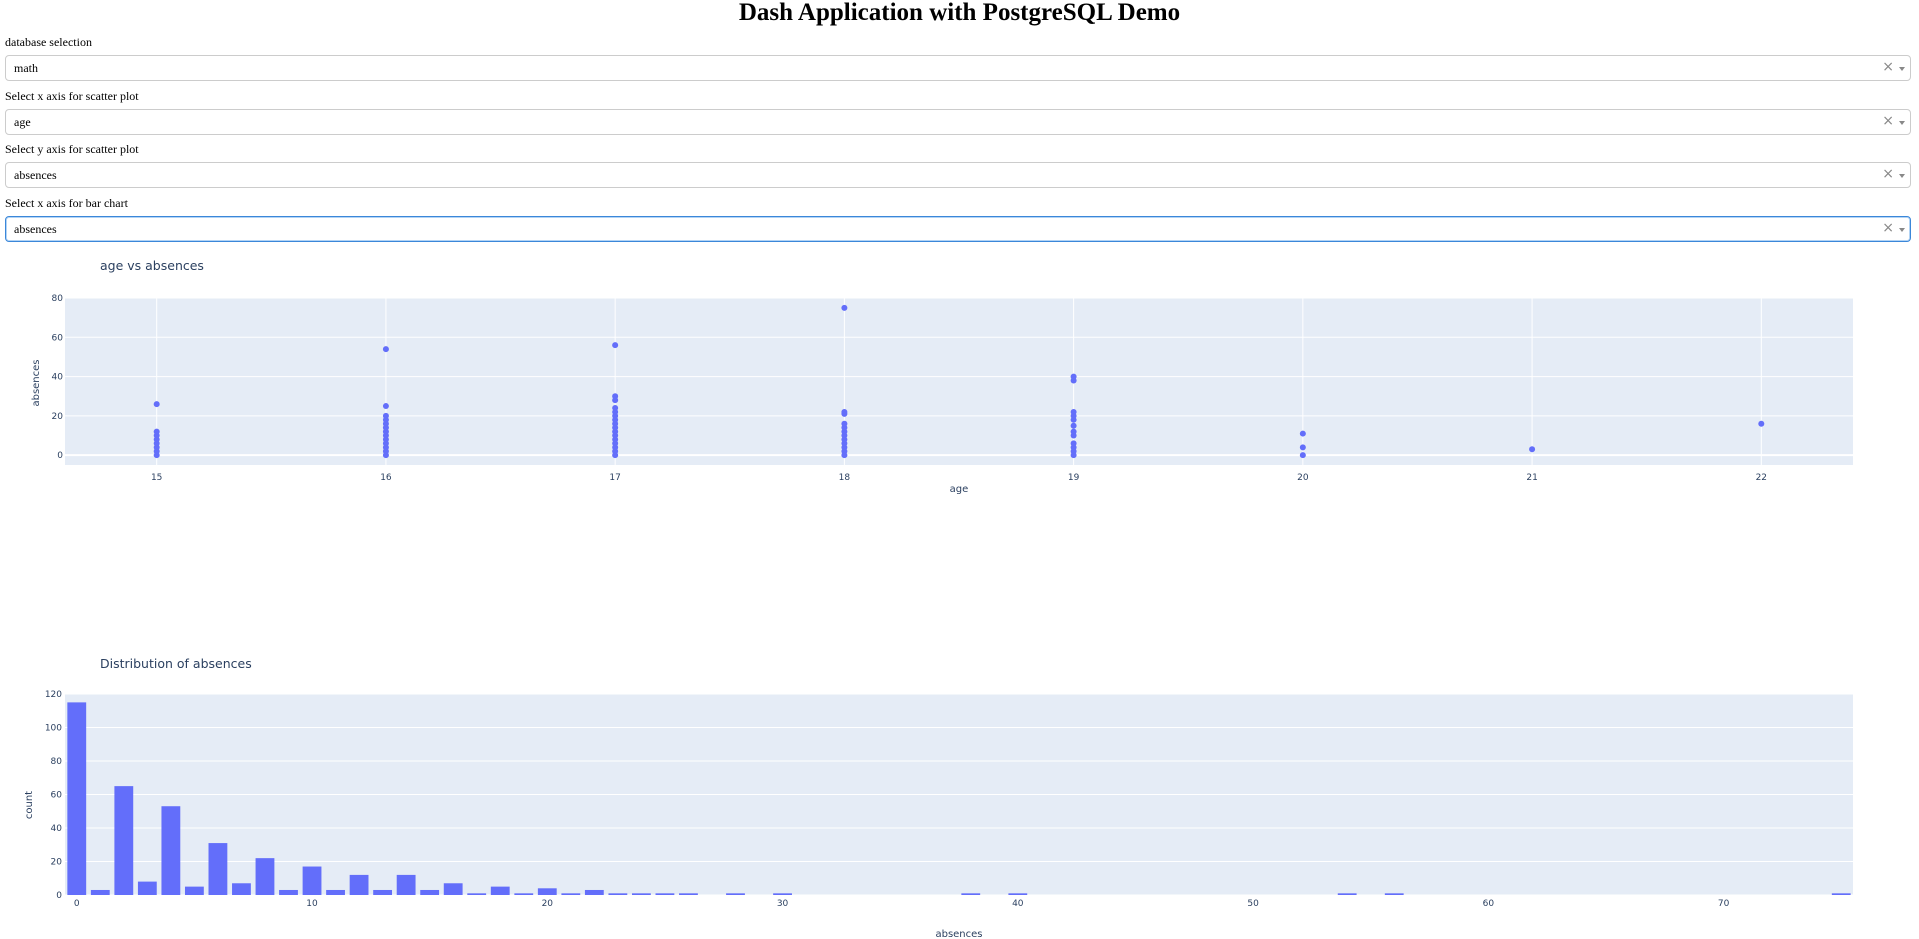  What do you see at coordinates (958, 68) in the screenshot?
I see `database-selection-dropdown: math ×` at bounding box center [958, 68].